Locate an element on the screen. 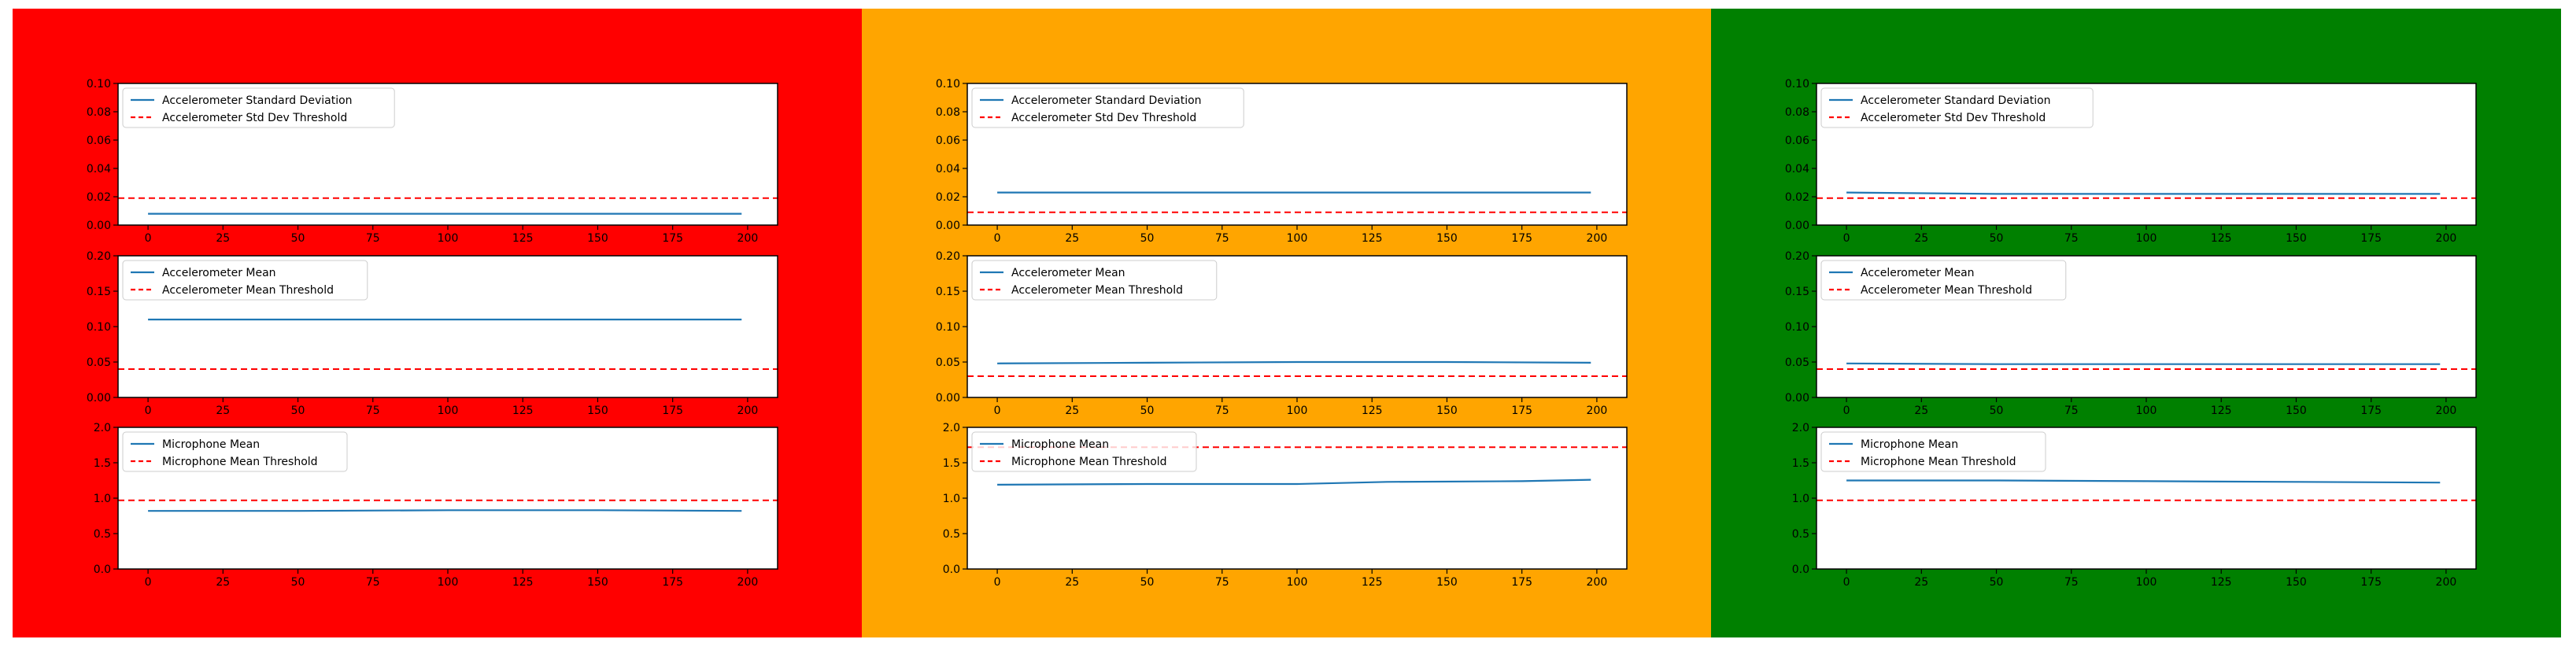 The image size is (2576, 654). y-tick-label: 0.08 is located at coordinates (948, 112).